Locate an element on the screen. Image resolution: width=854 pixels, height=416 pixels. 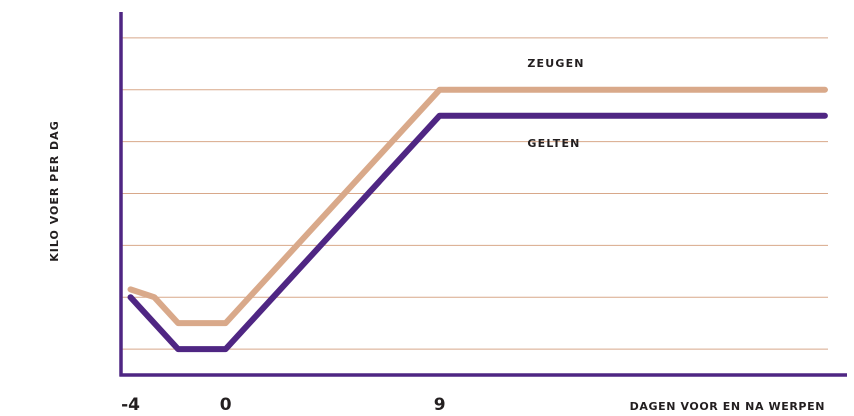
series-label-zeugen: ZEUGEN is located at coordinates (555, 63).